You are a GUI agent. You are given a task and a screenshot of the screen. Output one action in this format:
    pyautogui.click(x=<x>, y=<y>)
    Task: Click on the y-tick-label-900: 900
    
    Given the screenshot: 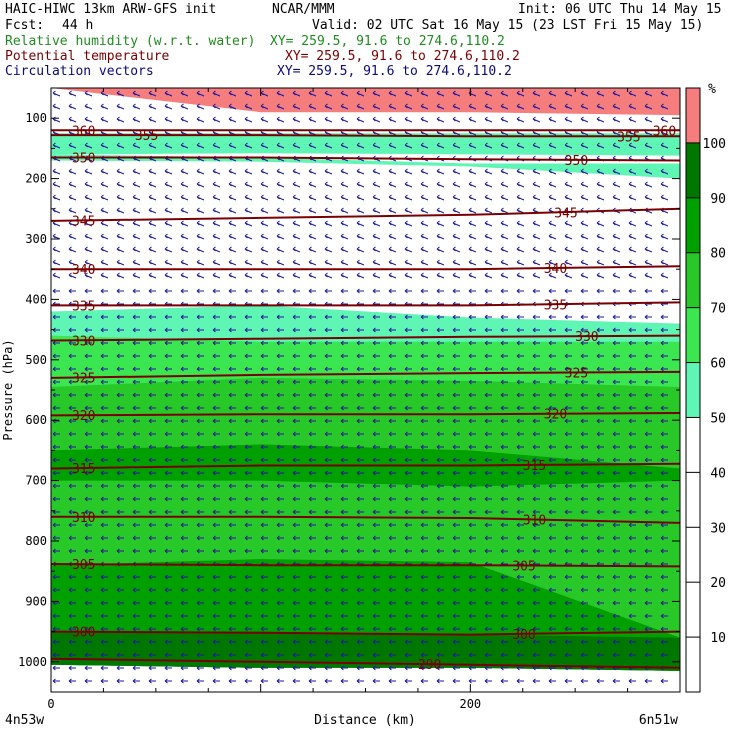 What is the action you would take?
    pyautogui.click(x=36, y=601)
    